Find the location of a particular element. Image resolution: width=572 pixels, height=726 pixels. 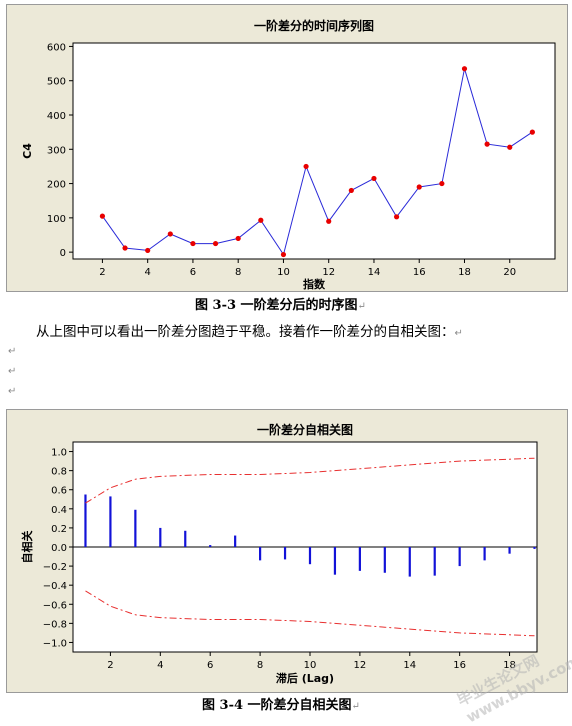

y-tick-label: 100 is located at coordinates (56, 219).